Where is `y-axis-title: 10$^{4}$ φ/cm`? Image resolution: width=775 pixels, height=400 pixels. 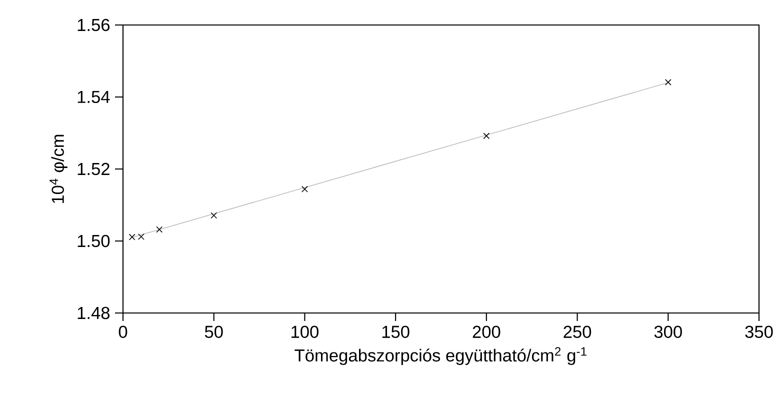
y-axis-title: 10$^{4}$ φ/cm is located at coordinates (59, 169).